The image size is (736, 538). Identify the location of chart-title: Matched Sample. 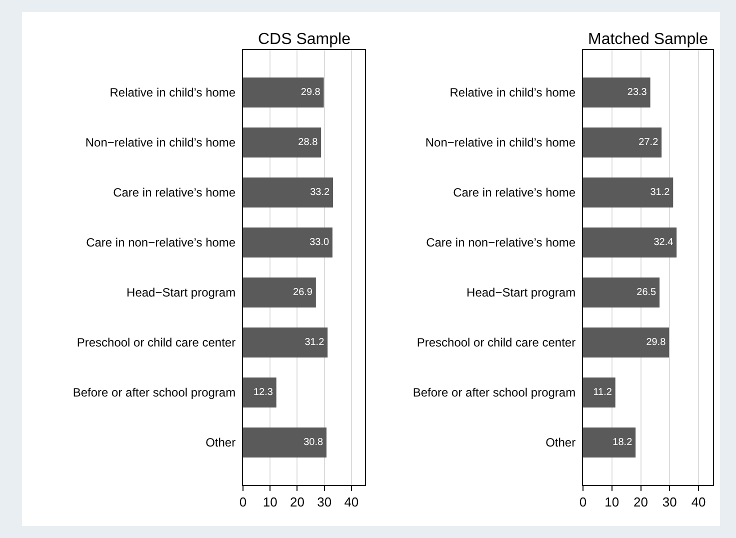
(648, 39).